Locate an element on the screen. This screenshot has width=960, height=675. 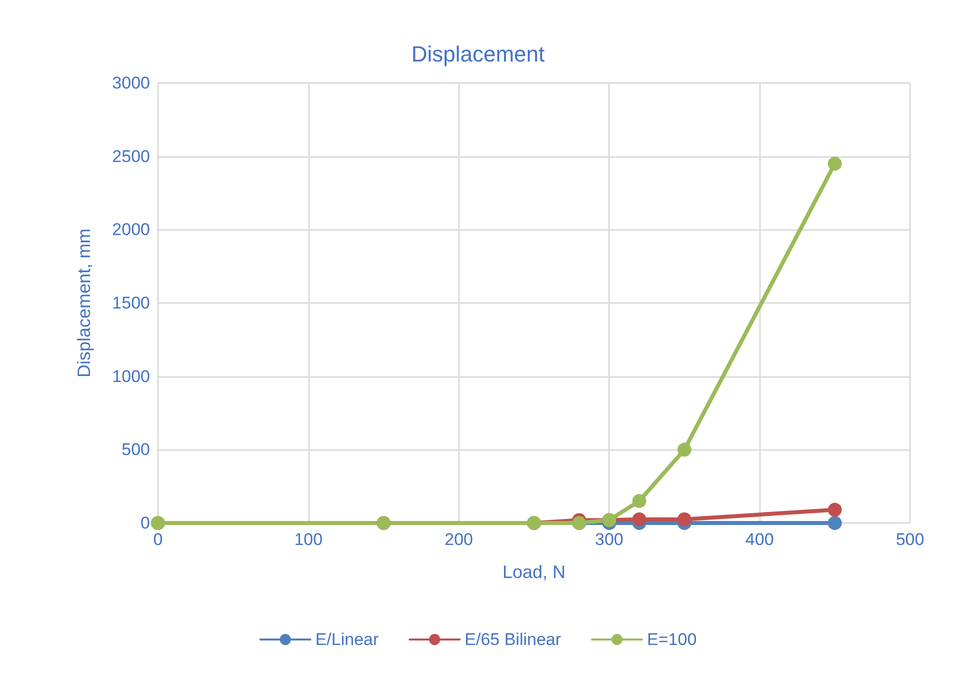
legend-label: E/Linear is located at coordinates (347, 639).